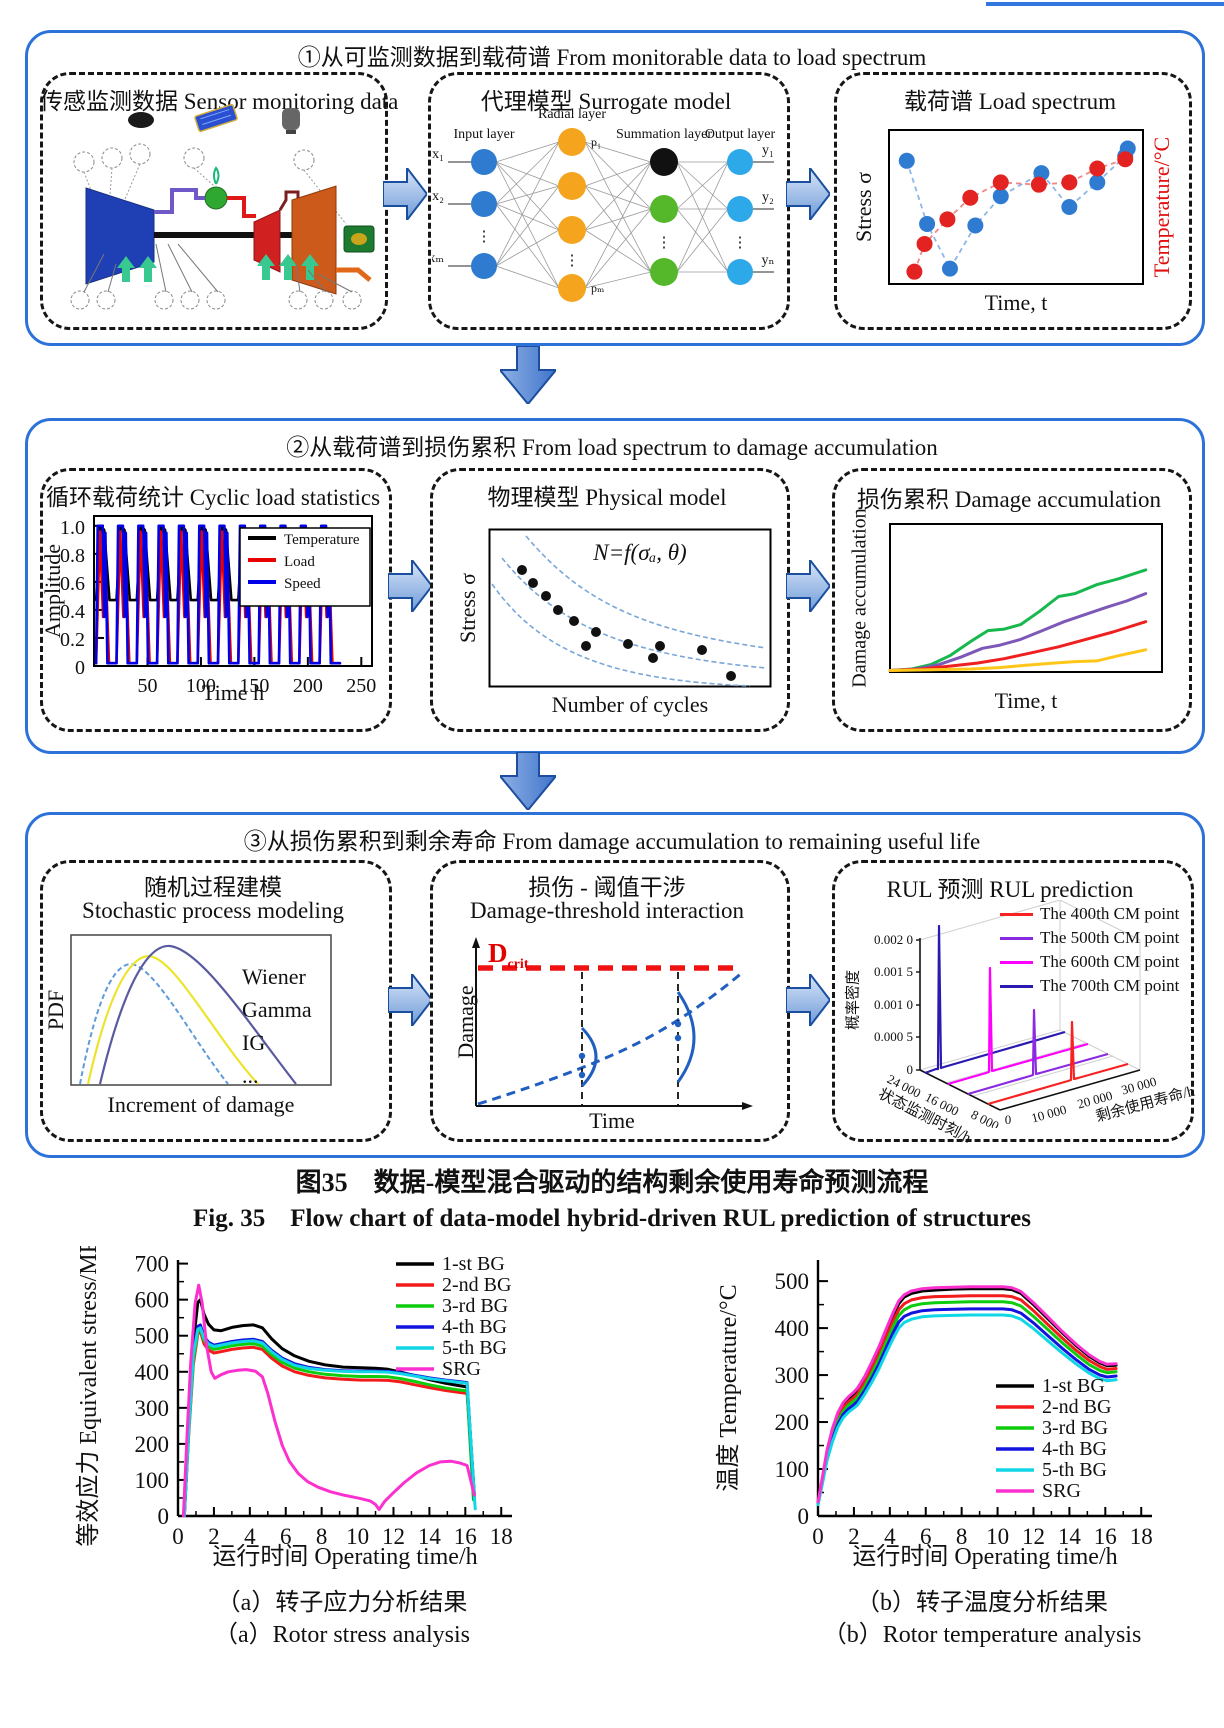 This screenshot has width=1224, height=1728. Describe the element at coordinates (962, 1536) in the screenshot. I see `svg-text: 8` at that location.